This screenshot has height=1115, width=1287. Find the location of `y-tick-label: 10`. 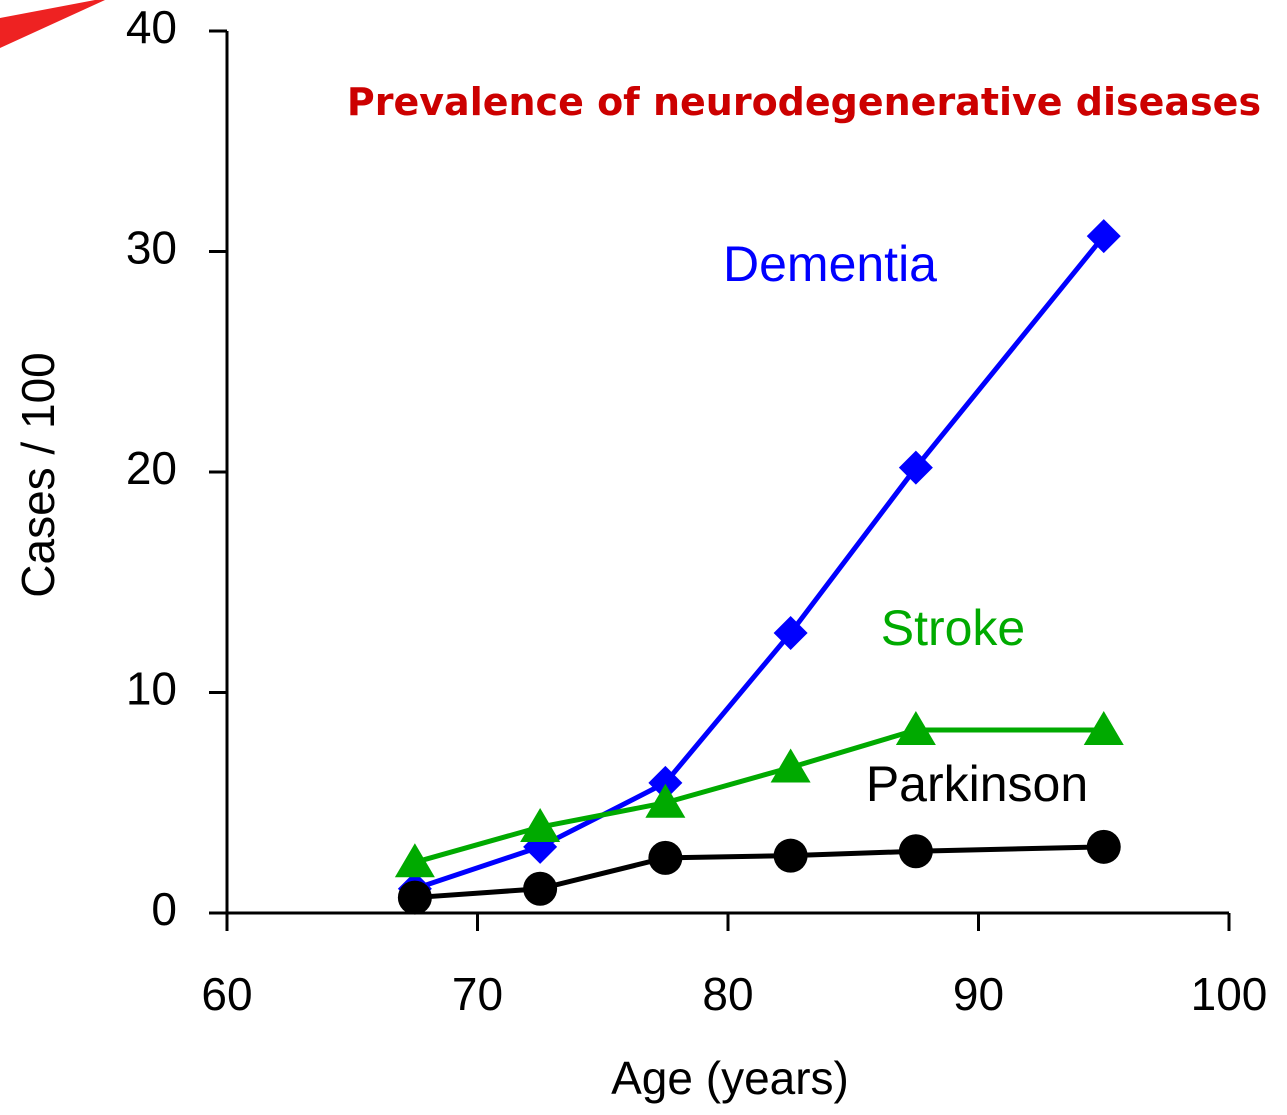

y-tick-label: 10 is located at coordinates (151, 689).